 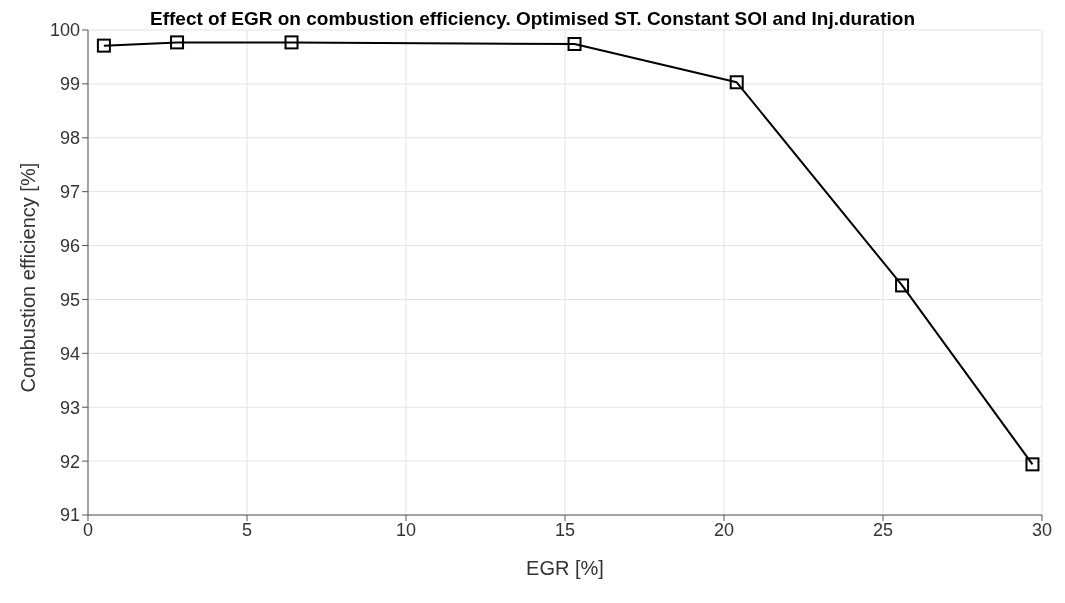 I want to click on x-tick-label: 5, so click(x=247, y=529).